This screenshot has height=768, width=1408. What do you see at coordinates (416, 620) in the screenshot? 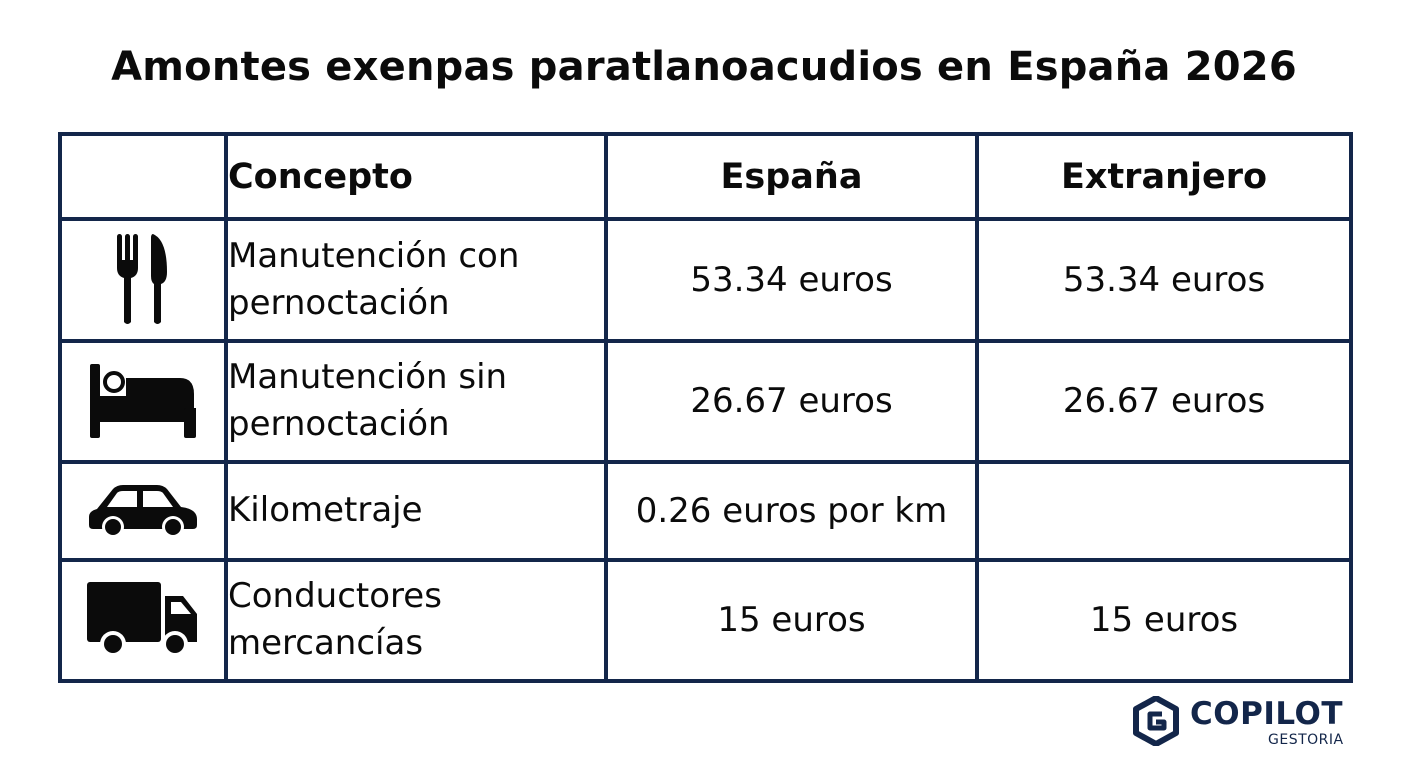
I see `concept-cell: Conductores mercancías` at bounding box center [416, 620].